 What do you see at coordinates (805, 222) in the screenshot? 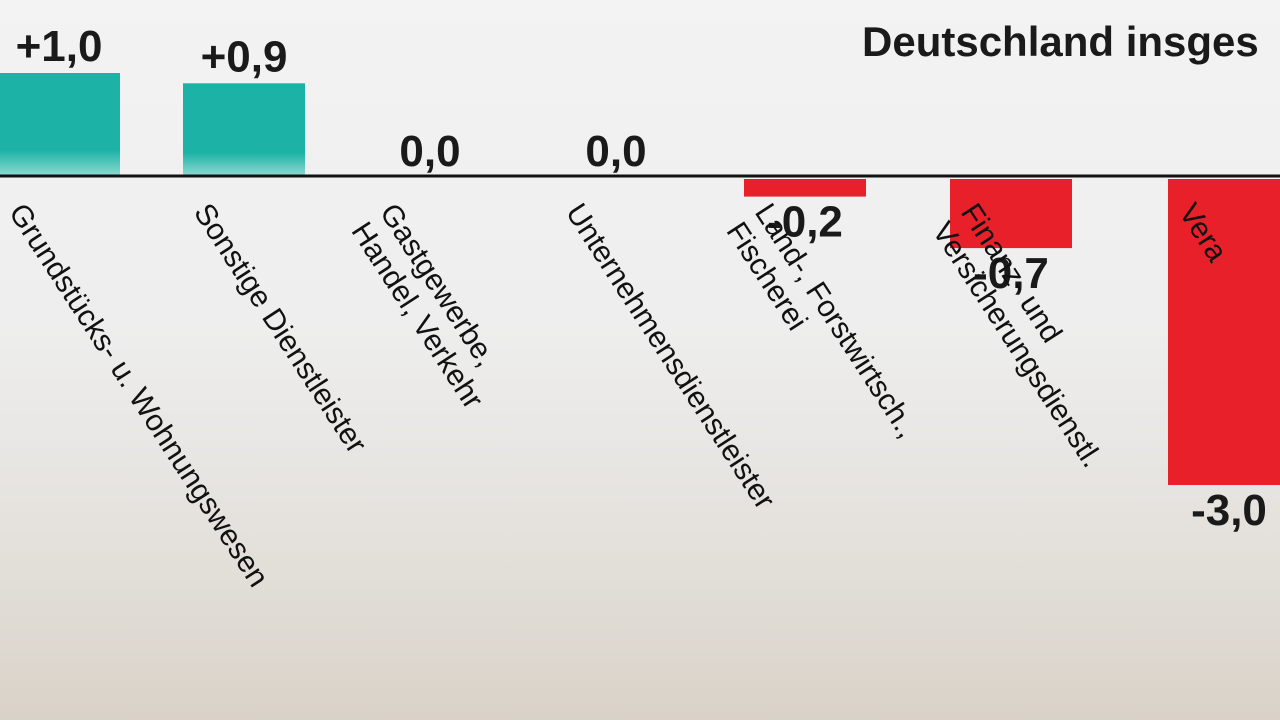
I see `bar-value-label-5: -0,2` at bounding box center [805, 222].